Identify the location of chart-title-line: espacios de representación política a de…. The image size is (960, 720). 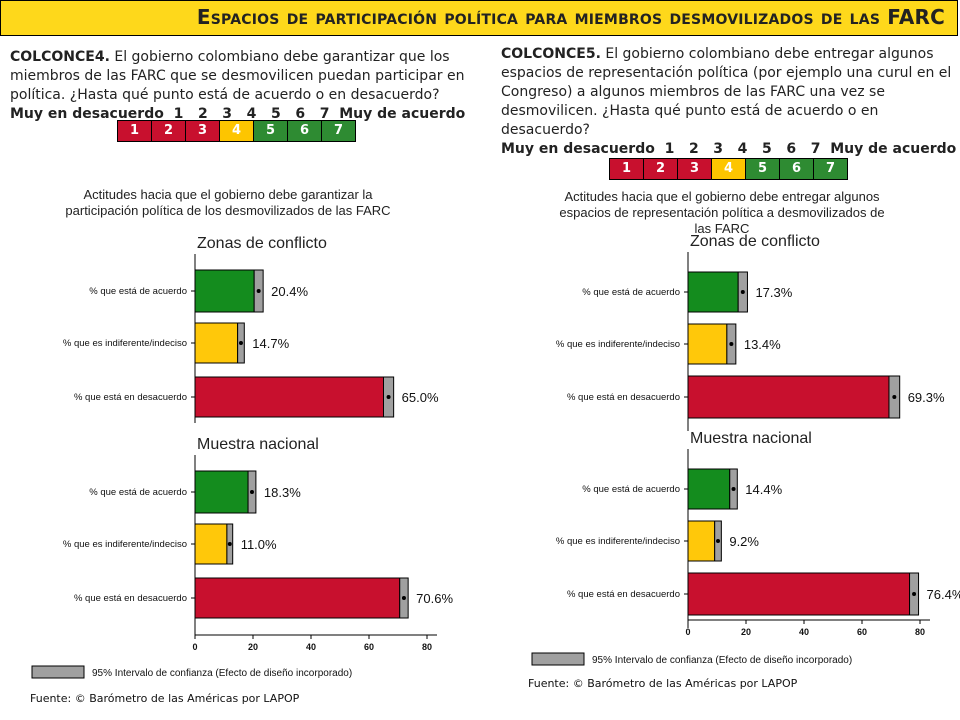
(721, 212).